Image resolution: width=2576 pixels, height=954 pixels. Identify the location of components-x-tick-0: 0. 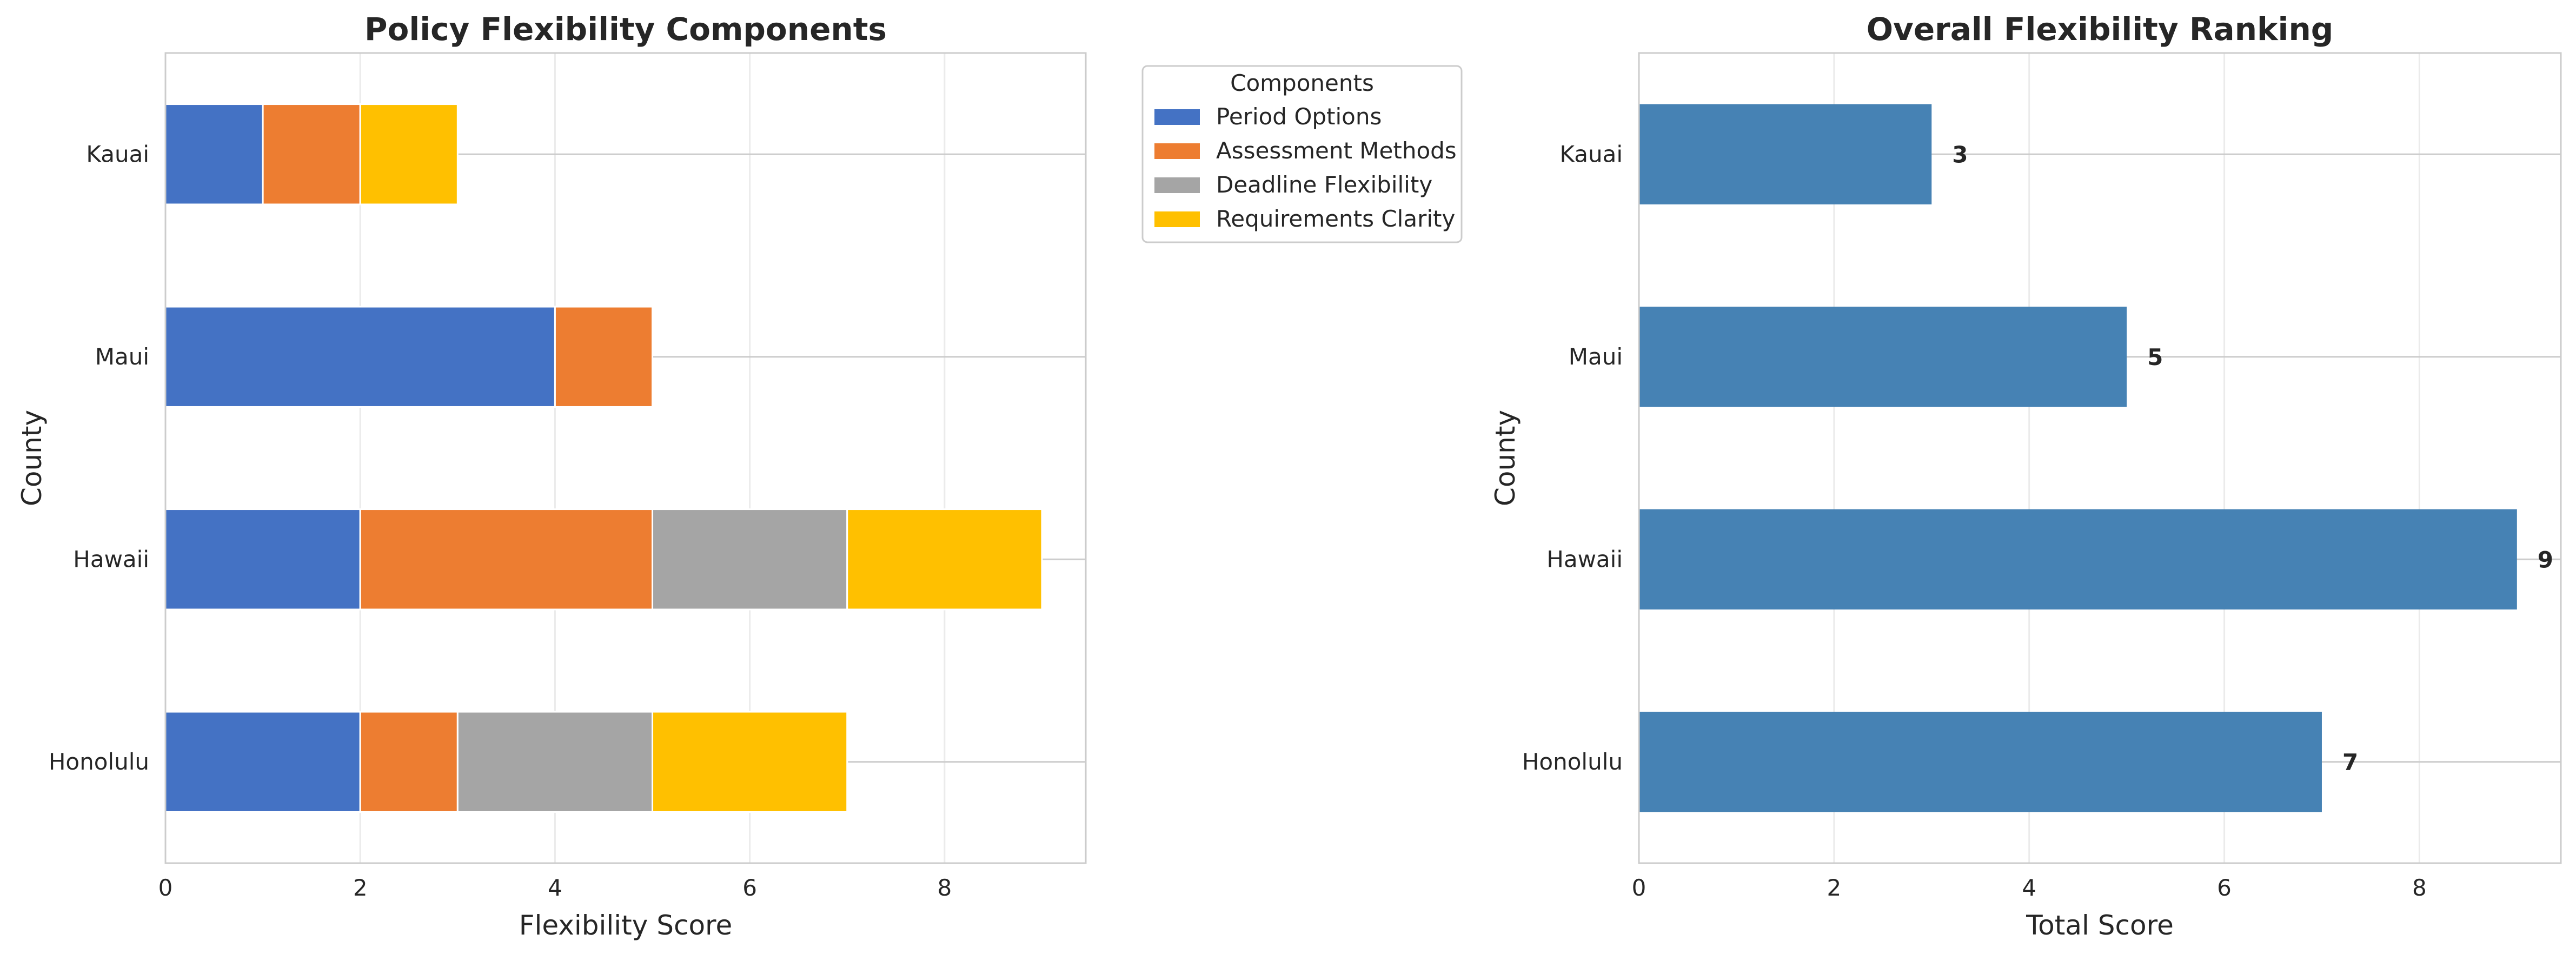
(165, 888).